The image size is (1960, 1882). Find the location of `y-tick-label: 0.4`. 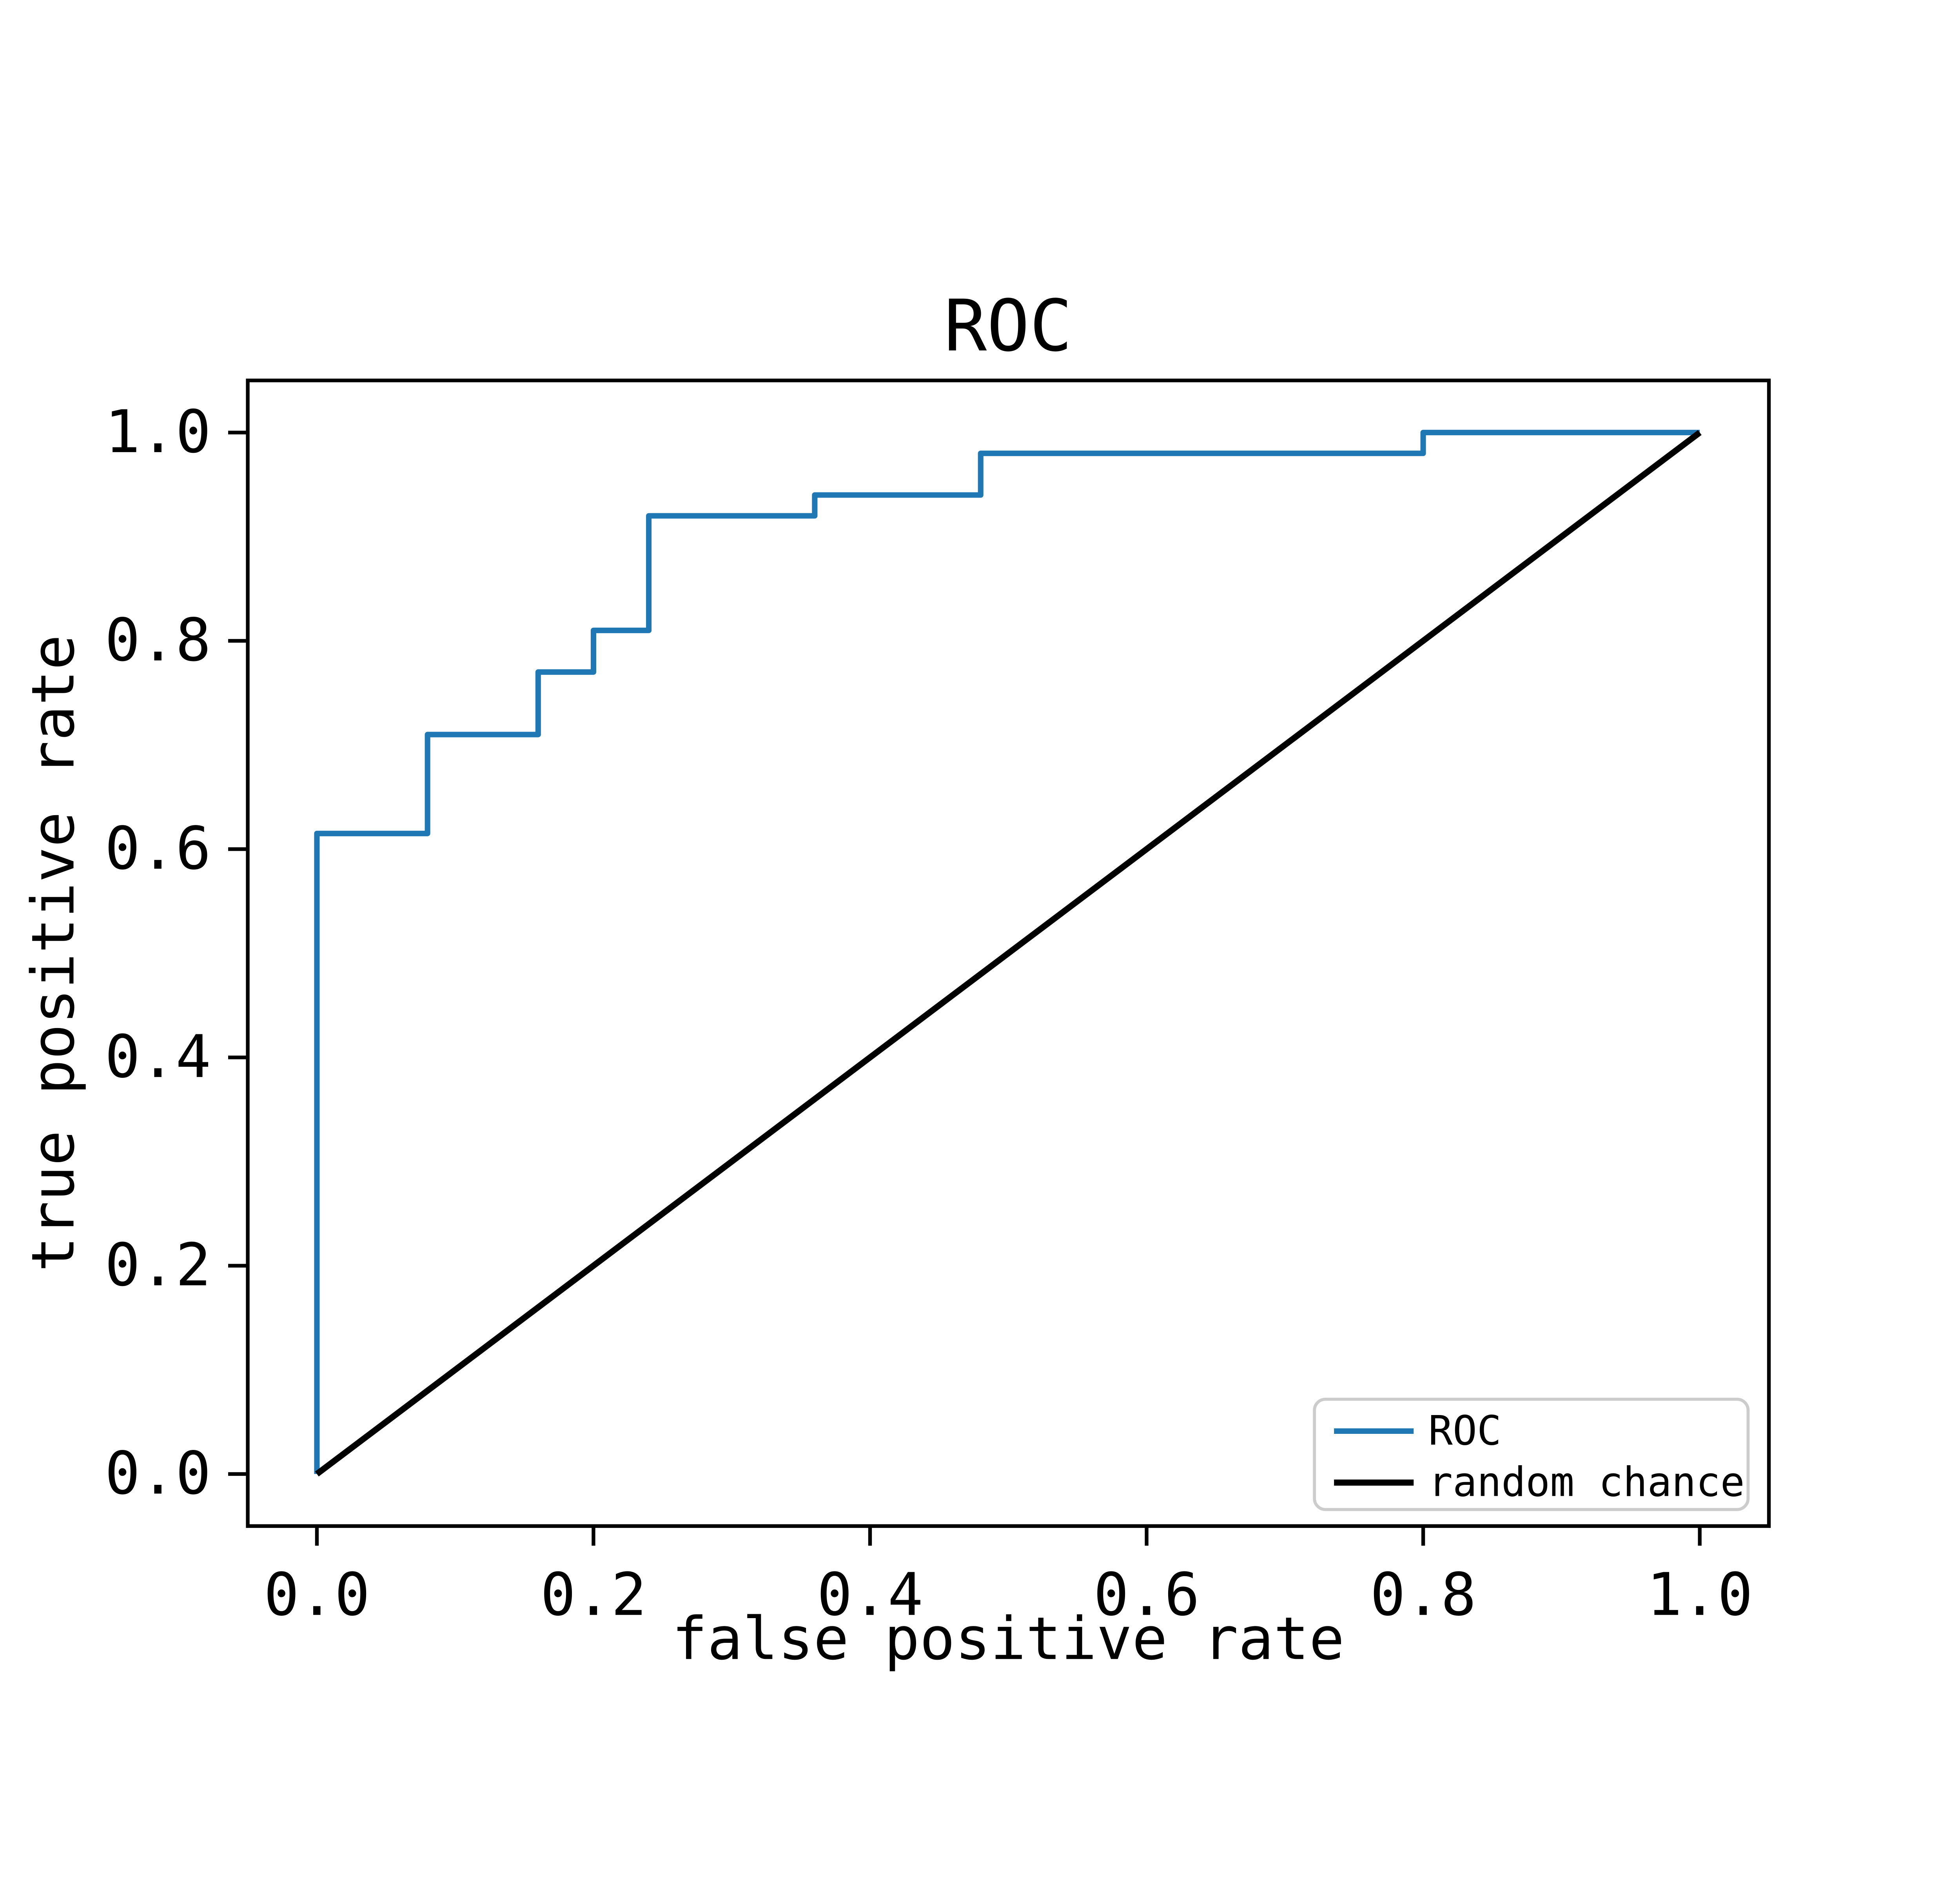

y-tick-label: 0.4 is located at coordinates (158, 1057).